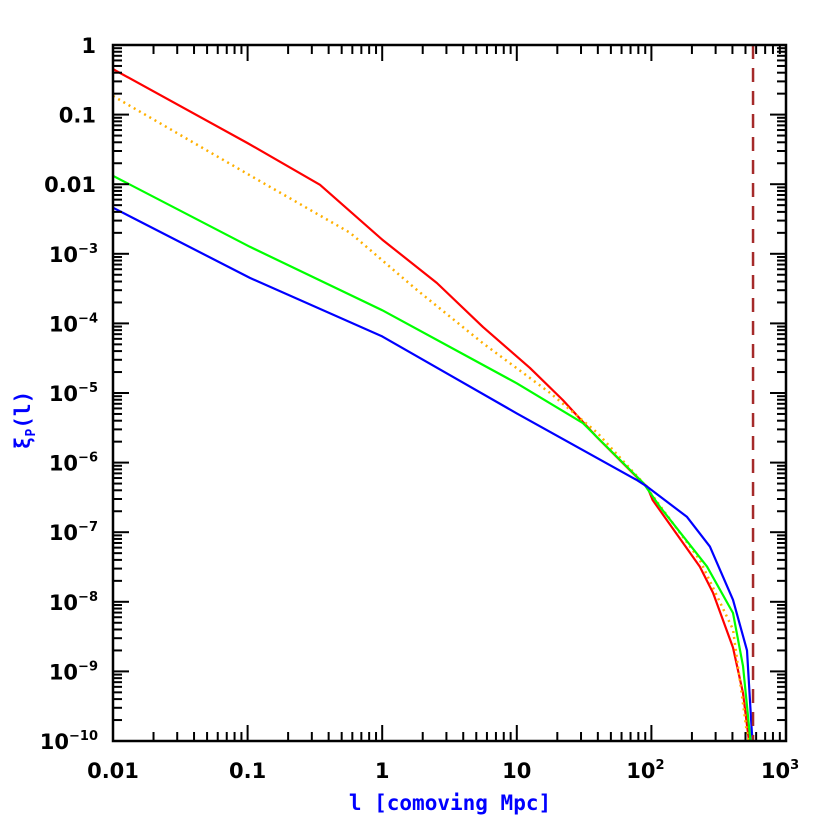 This screenshot has height=830, width=830. I want to click on y-tick-label: 10⁻⁹, so click(73, 671).